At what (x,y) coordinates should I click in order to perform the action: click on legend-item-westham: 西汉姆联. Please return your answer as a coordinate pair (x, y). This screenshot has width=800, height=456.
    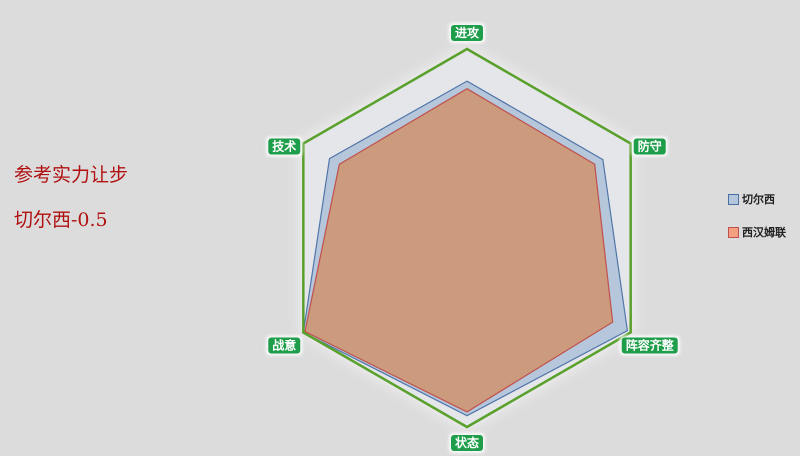
    Looking at the image, I should click on (757, 232).